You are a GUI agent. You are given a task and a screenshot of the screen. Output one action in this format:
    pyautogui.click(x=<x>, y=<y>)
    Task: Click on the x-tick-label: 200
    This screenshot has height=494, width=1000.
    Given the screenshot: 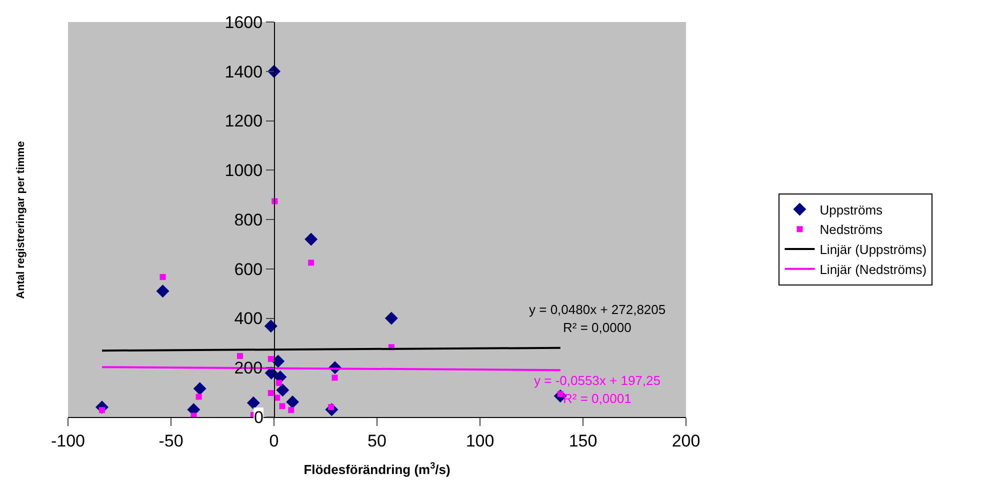 What is the action you would take?
    pyautogui.click(x=686, y=440)
    